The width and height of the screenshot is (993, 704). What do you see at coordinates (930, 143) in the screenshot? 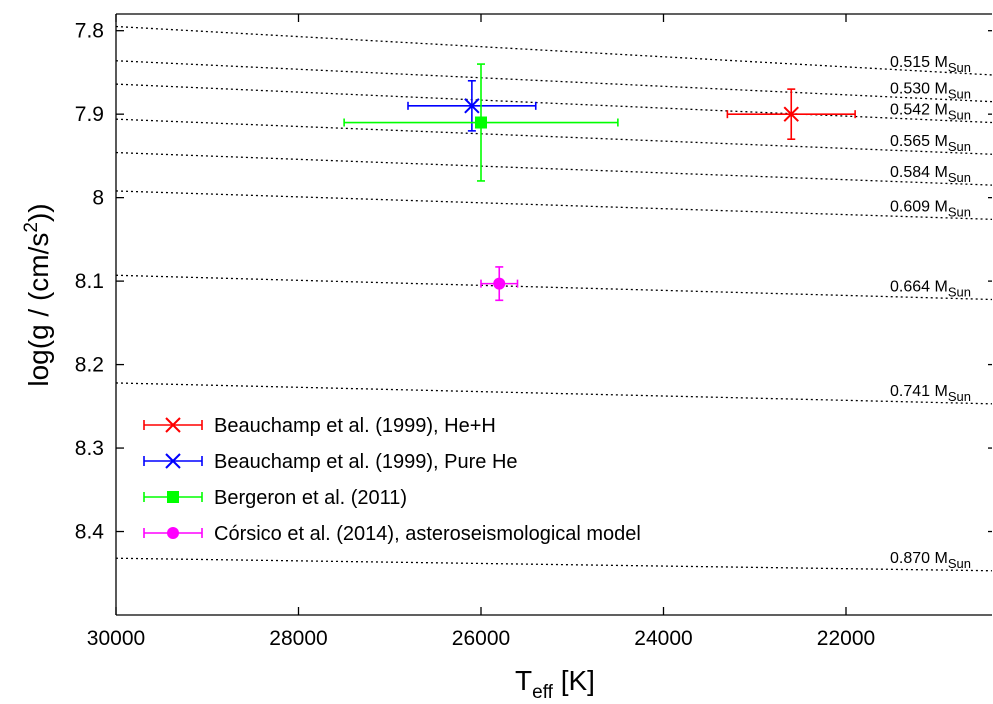
I see `mass-track-label: 0.565 MSun` at bounding box center [930, 143].